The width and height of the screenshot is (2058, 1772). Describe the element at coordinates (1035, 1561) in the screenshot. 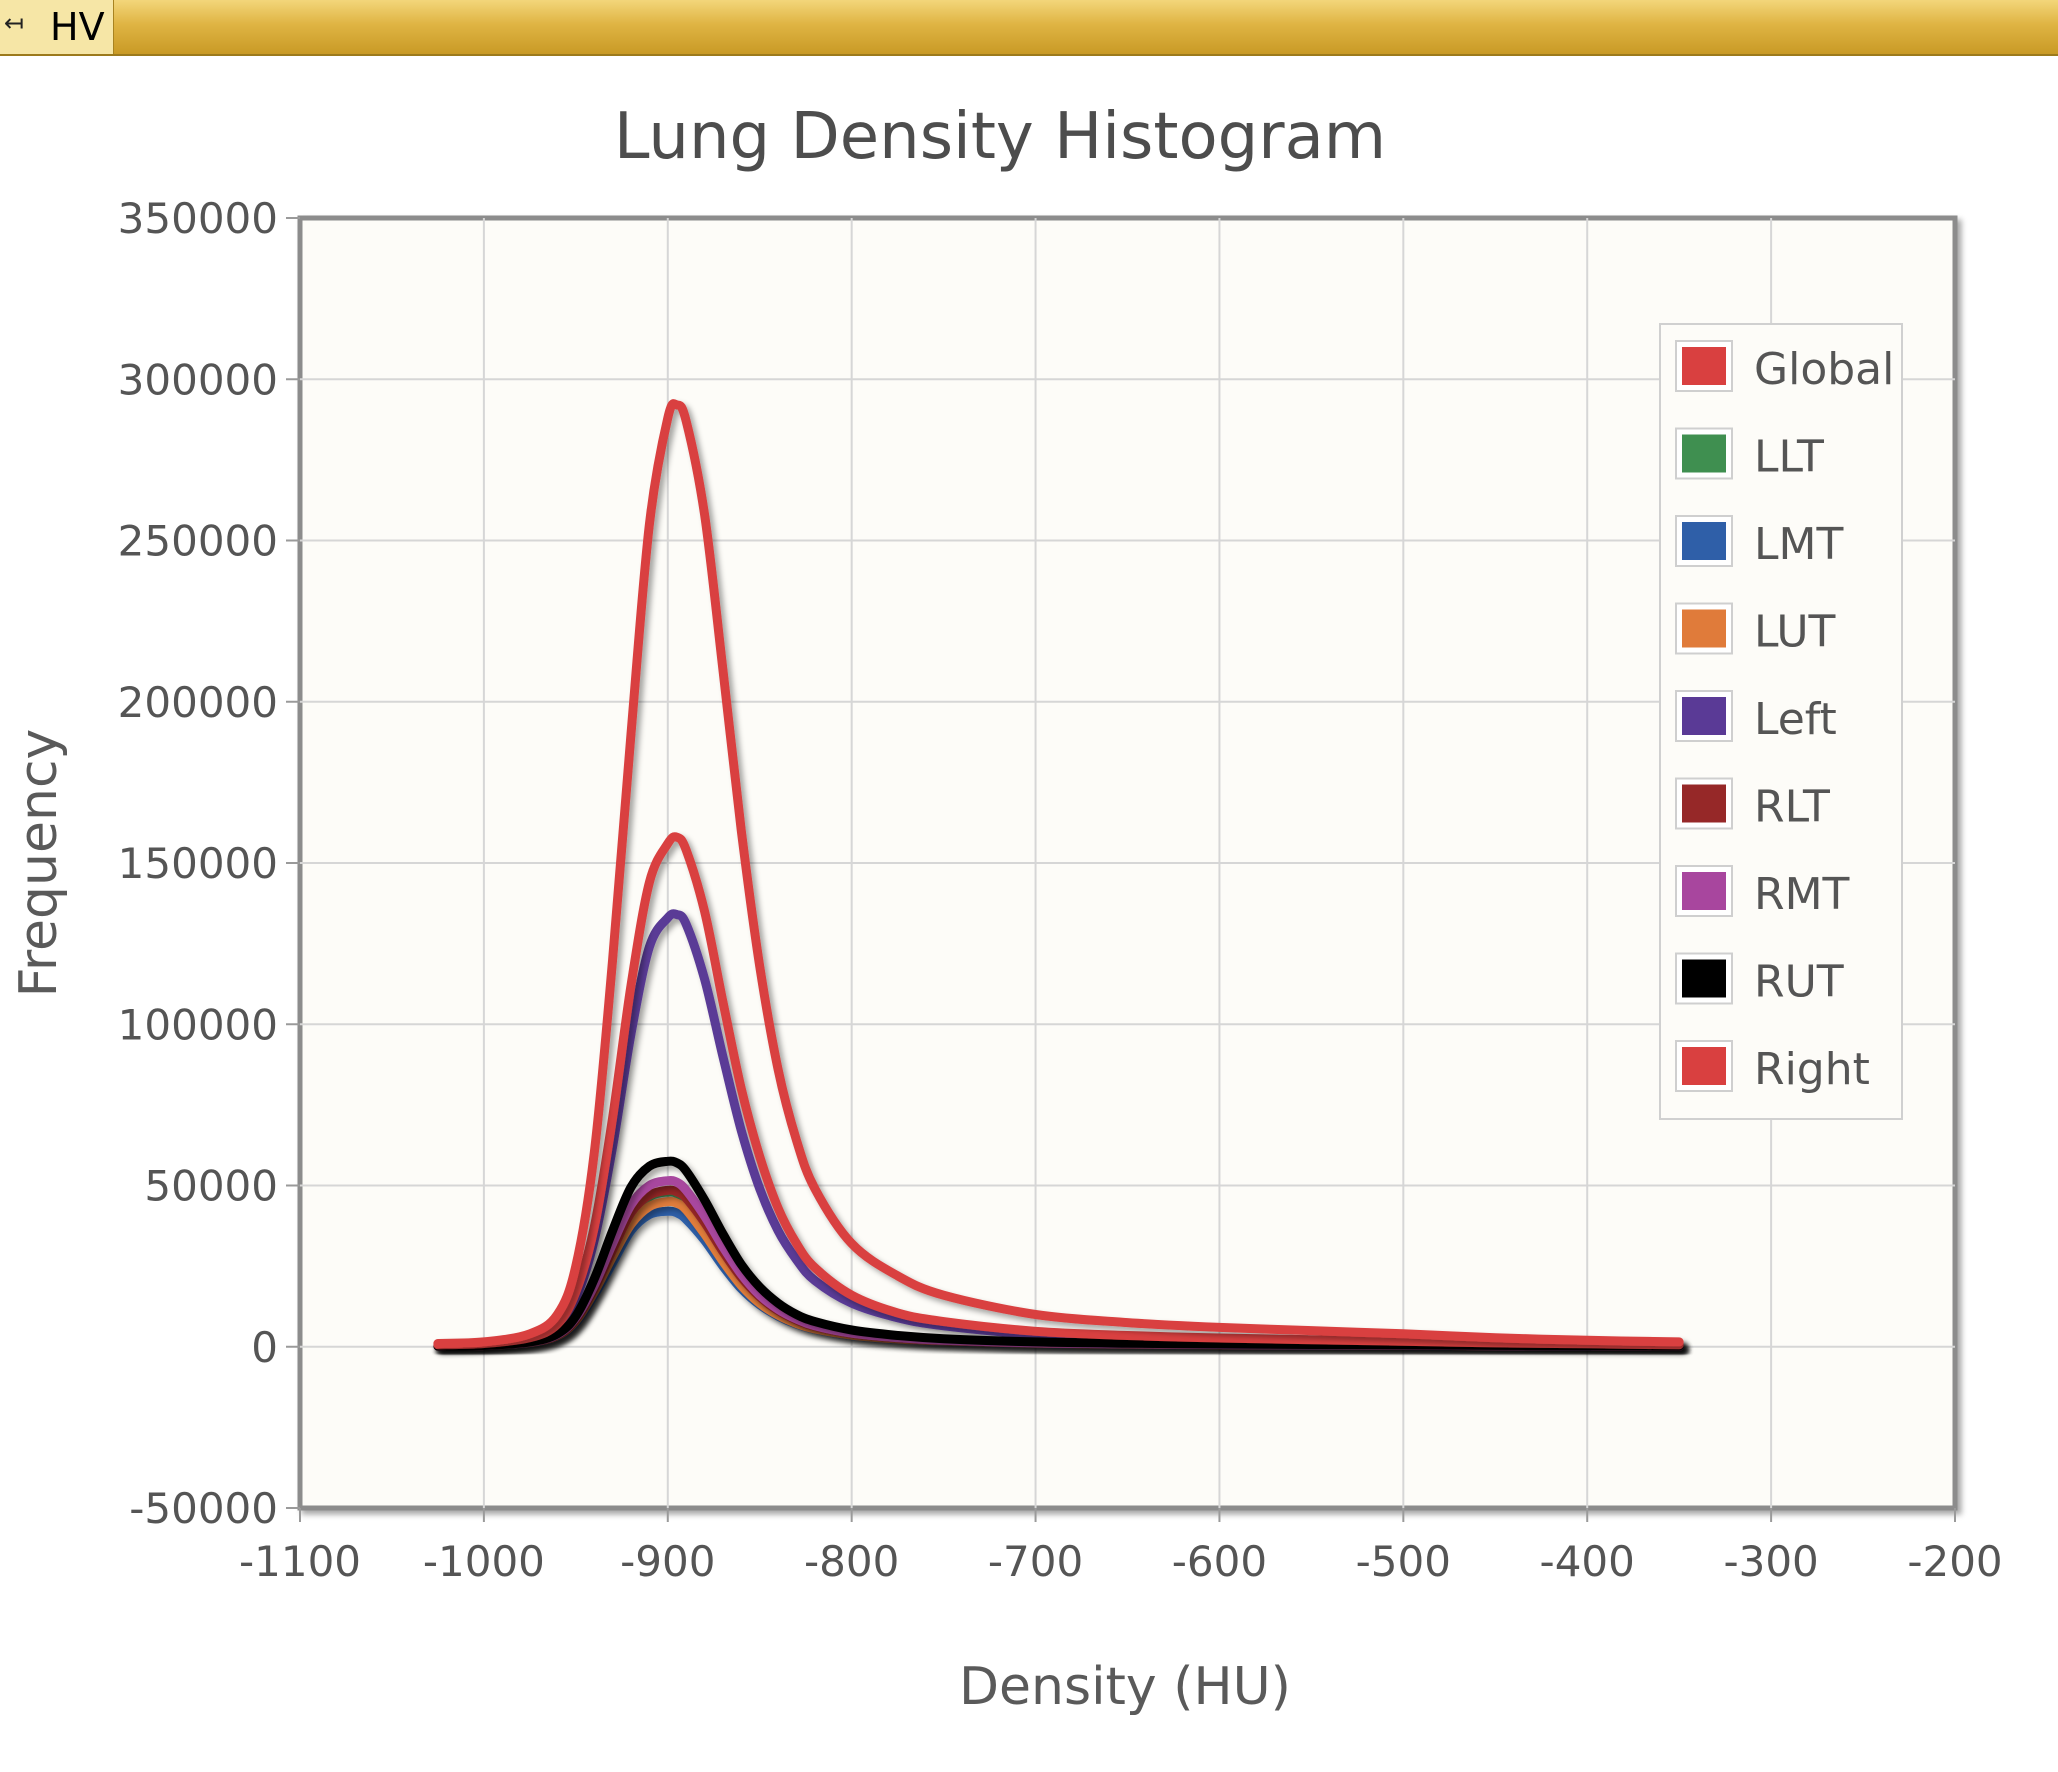

I see `x-tick-label: -700` at that location.